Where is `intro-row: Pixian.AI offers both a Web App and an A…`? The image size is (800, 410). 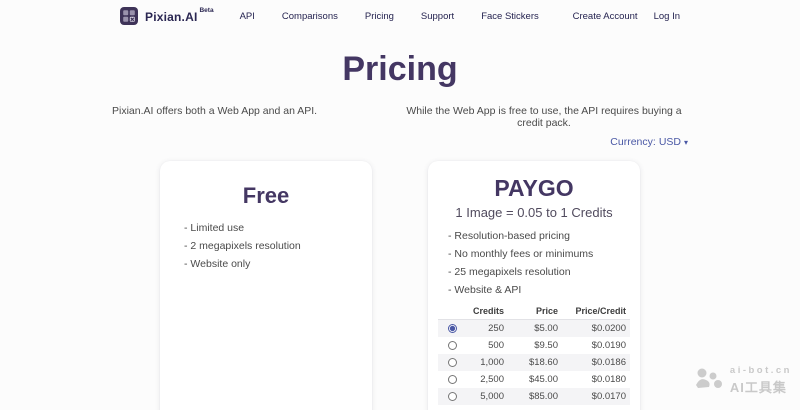
intro-row: Pixian.AI offers both a Web App and an A… is located at coordinates (400, 117).